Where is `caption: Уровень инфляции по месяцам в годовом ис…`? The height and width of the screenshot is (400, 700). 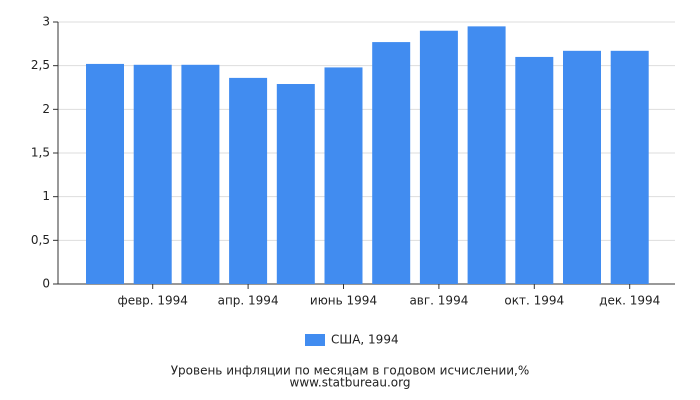 caption: Уровень инфляции по месяцам в годовом ис… is located at coordinates (350, 371).